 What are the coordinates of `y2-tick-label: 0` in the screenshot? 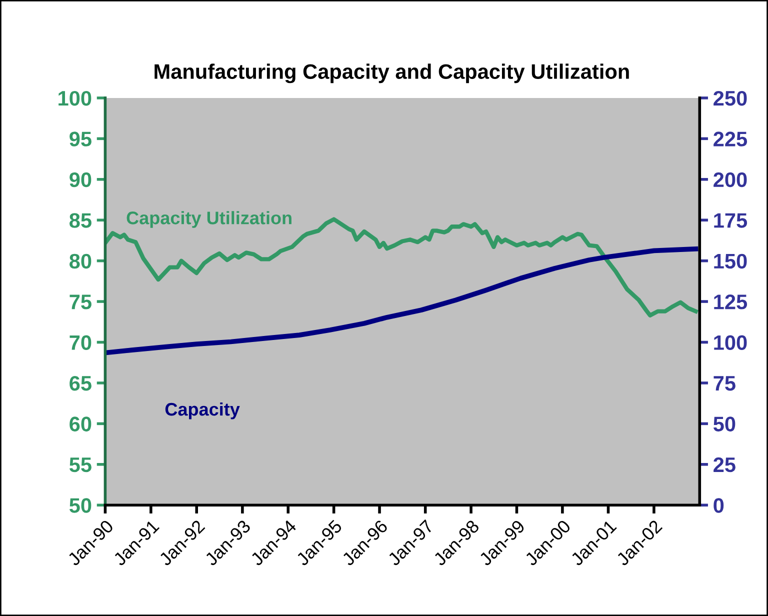 It's located at (719, 505).